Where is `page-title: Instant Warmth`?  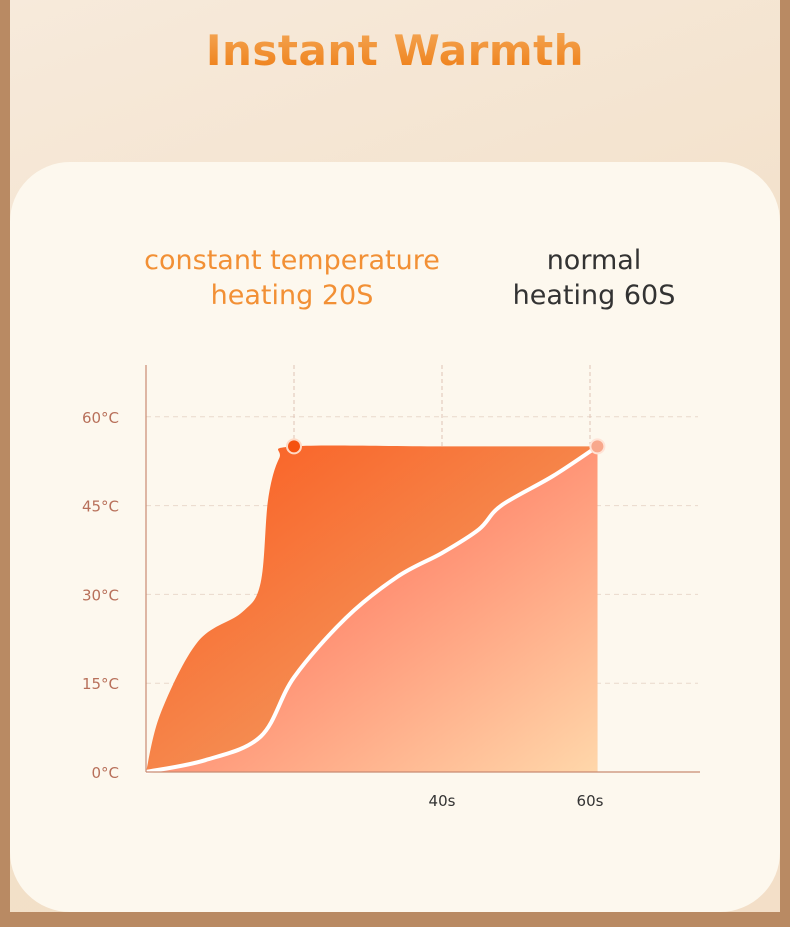 page-title: Instant Warmth is located at coordinates (395, 50).